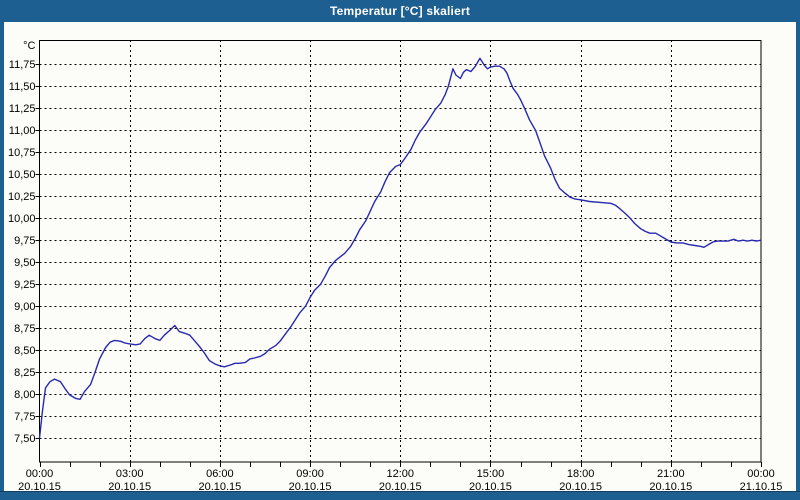 This screenshot has width=800, height=500. What do you see at coordinates (24, 417) in the screenshot?
I see `y-tick-label: 7,75` at bounding box center [24, 417].